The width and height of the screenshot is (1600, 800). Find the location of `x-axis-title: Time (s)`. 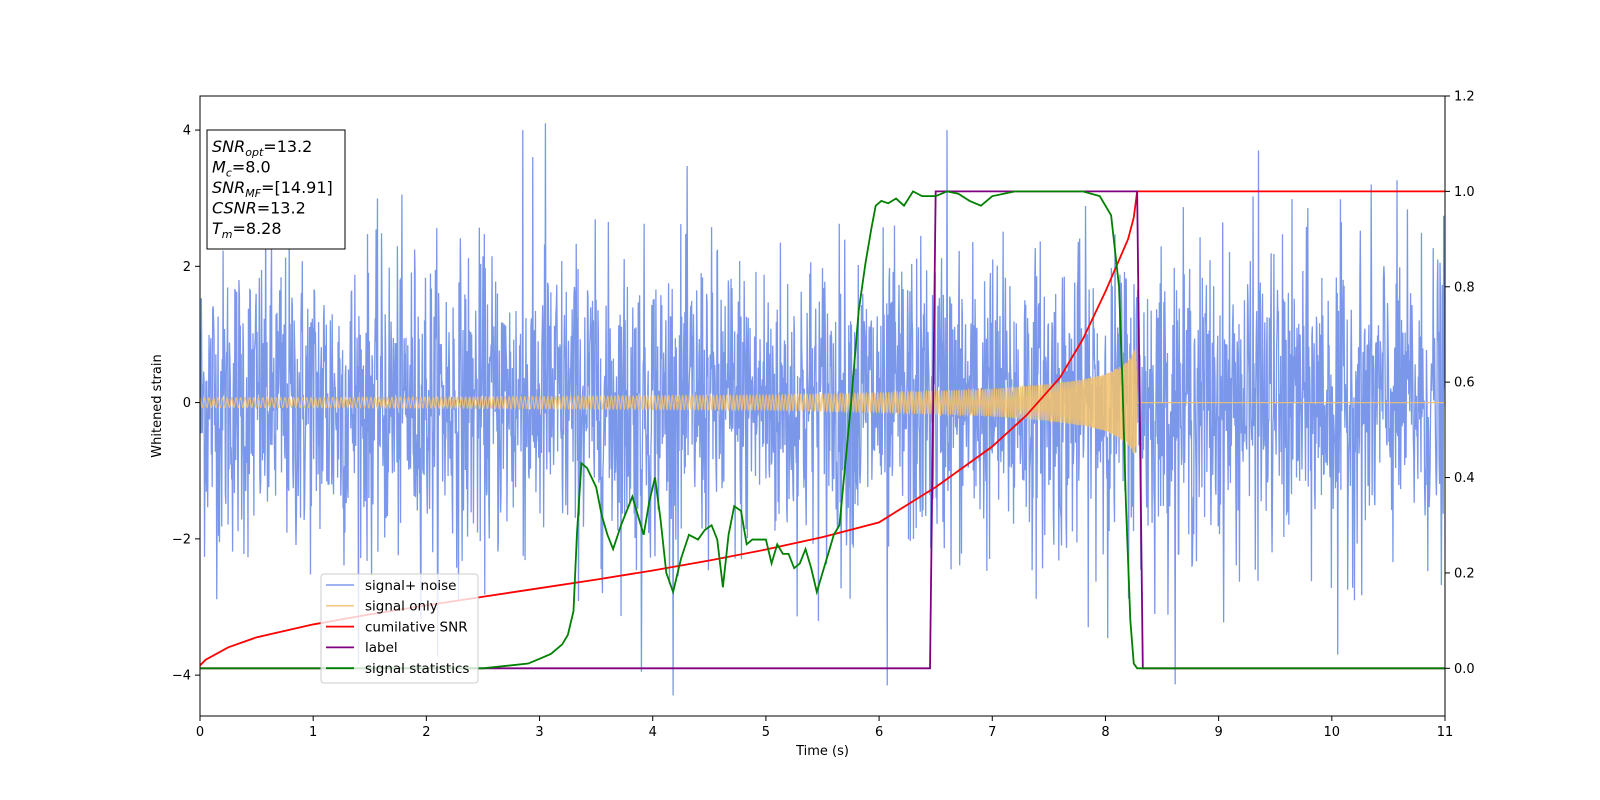

x-axis-title: Time (s) is located at coordinates (822, 751).